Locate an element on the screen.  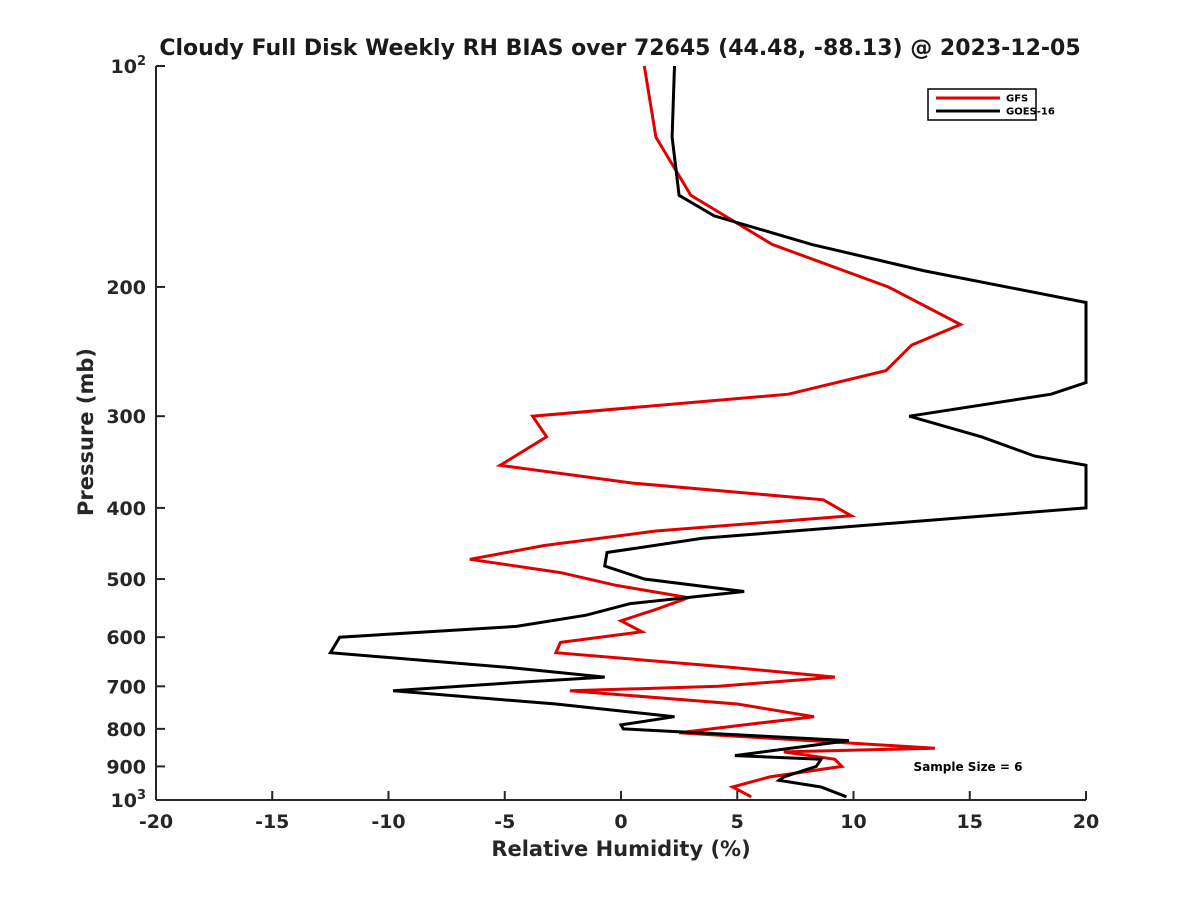
y-tick-label: 900 is located at coordinates (126, 767).